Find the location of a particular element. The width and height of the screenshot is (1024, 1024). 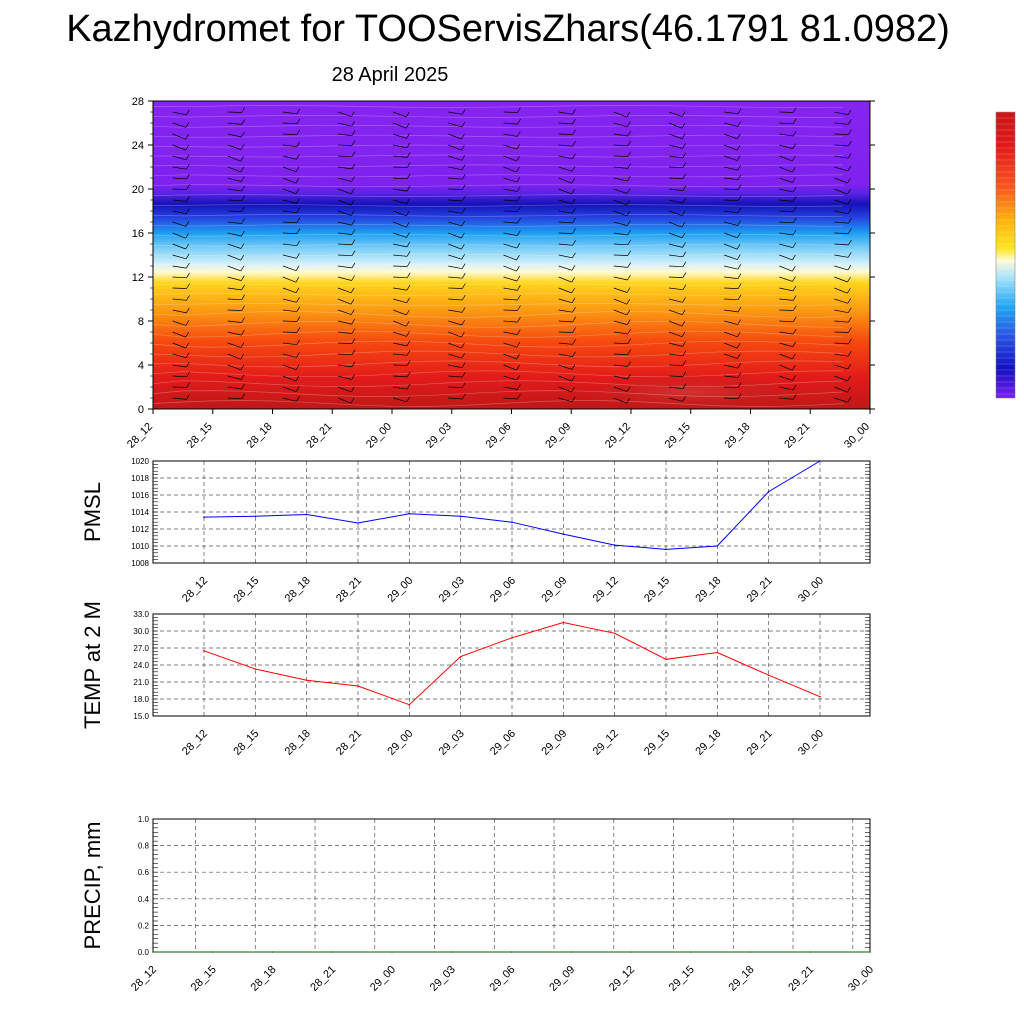

x-tick-label: 29_03 is located at coordinates (443, 979).